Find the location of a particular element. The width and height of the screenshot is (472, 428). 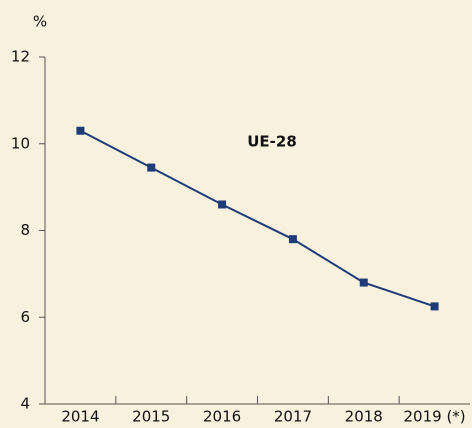

y-tick-label: 4 is located at coordinates (25, 404).